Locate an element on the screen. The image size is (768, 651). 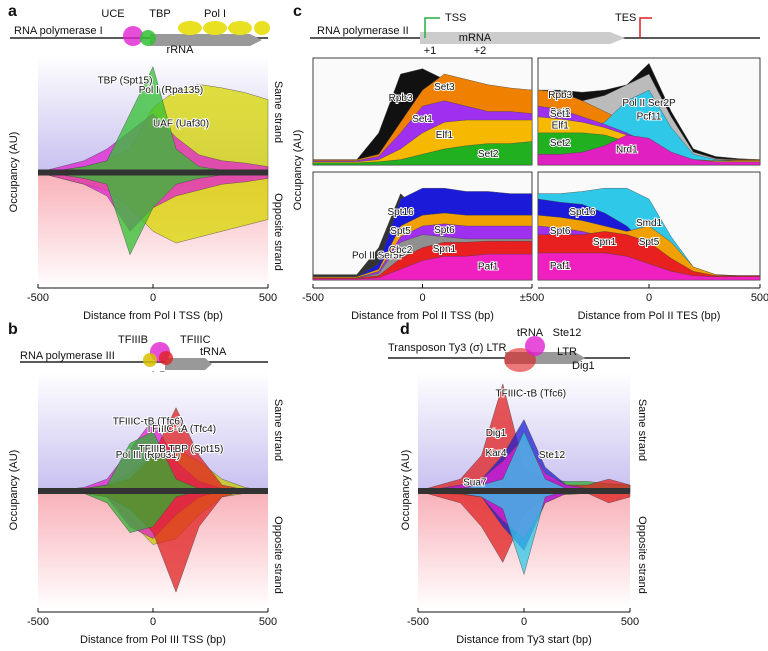
series-label: Sua7 is located at coordinates (475, 482).